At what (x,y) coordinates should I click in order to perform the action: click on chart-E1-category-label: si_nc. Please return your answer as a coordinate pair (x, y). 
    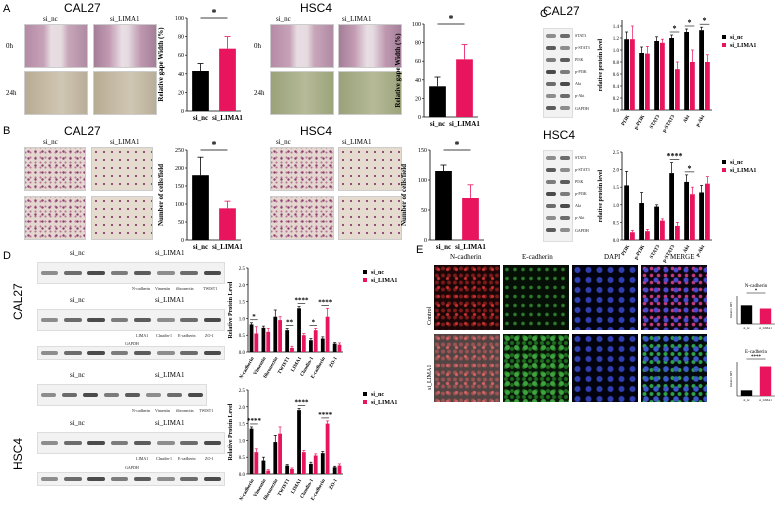
    Looking at the image, I should click on (746, 328).